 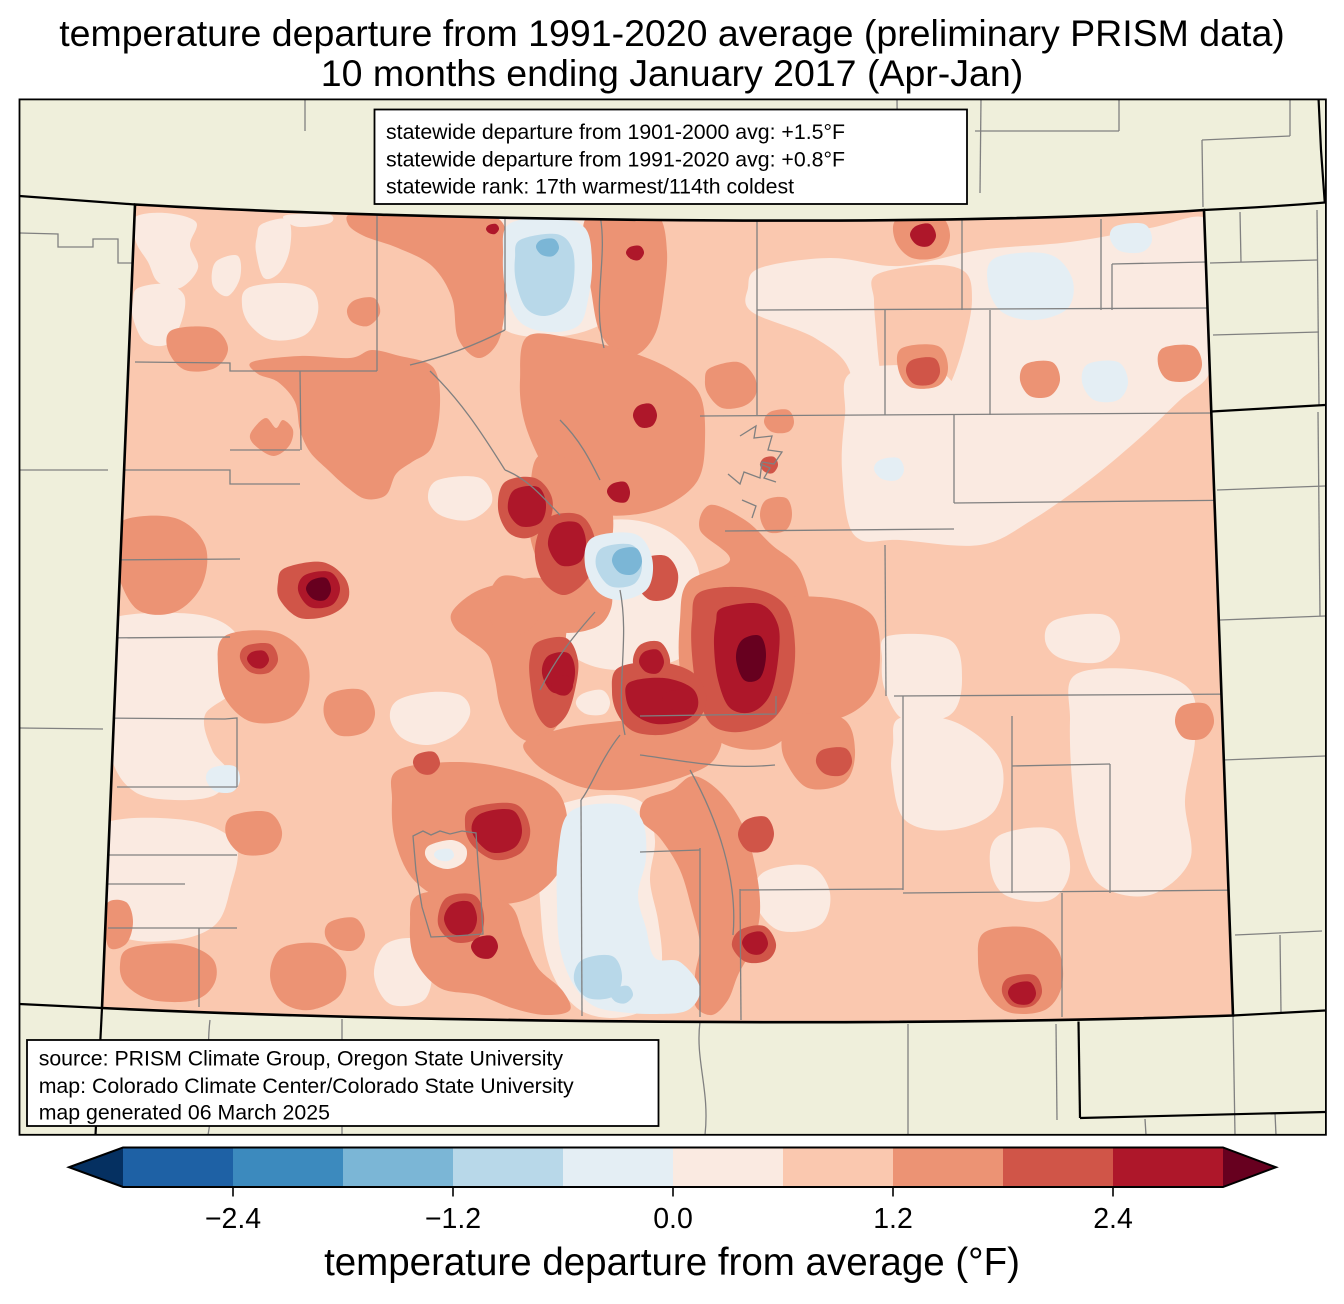 What do you see at coordinates (1113, 1219) in the screenshot?
I see `svg-text: 2.4` at bounding box center [1113, 1219].